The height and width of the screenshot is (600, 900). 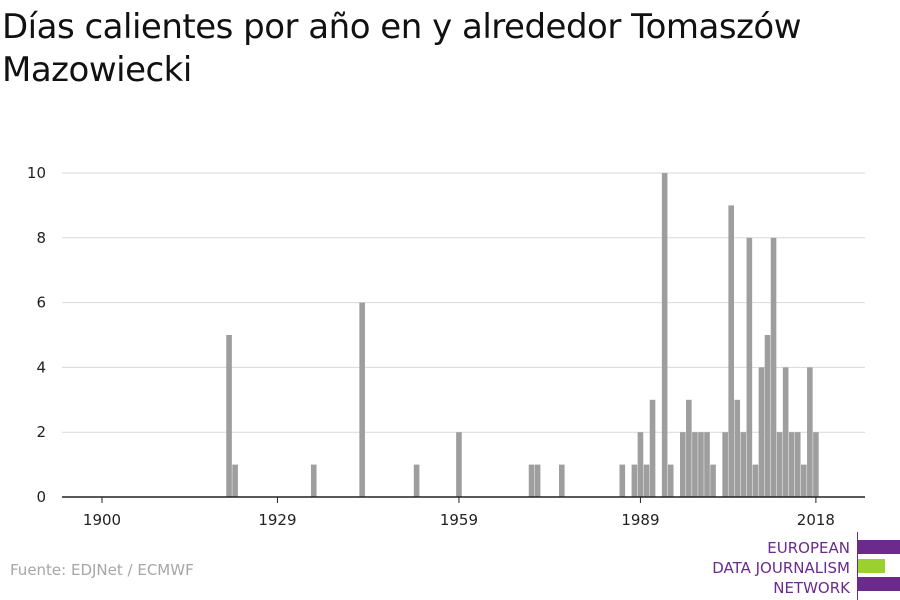 I want to click on logo-divider, so click(x=857, y=566).